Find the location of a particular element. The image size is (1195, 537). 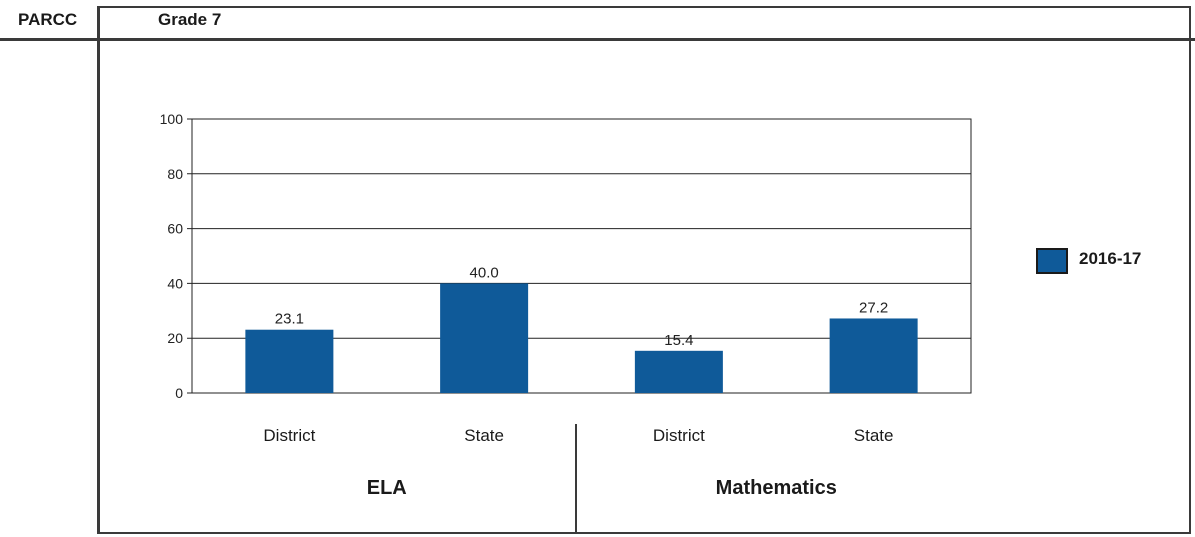

bar-value-label: 15.4 is located at coordinates (678, 340).